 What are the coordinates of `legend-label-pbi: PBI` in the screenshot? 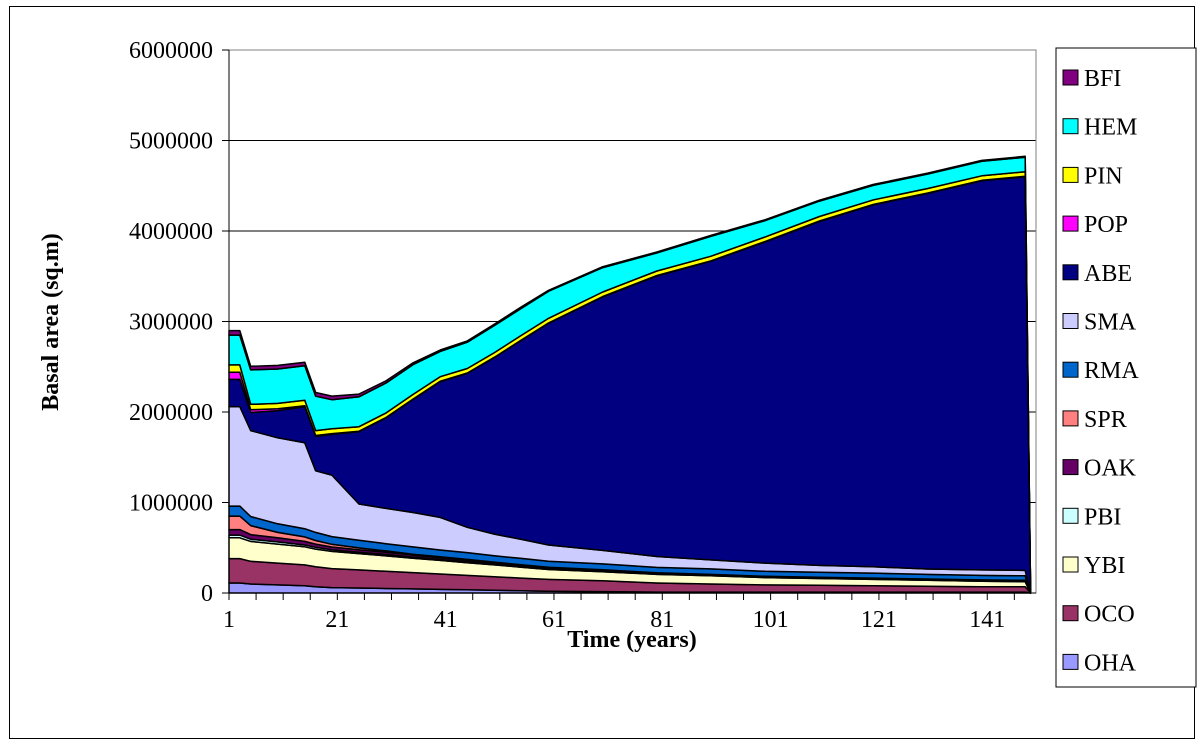 It's located at (1102, 517).